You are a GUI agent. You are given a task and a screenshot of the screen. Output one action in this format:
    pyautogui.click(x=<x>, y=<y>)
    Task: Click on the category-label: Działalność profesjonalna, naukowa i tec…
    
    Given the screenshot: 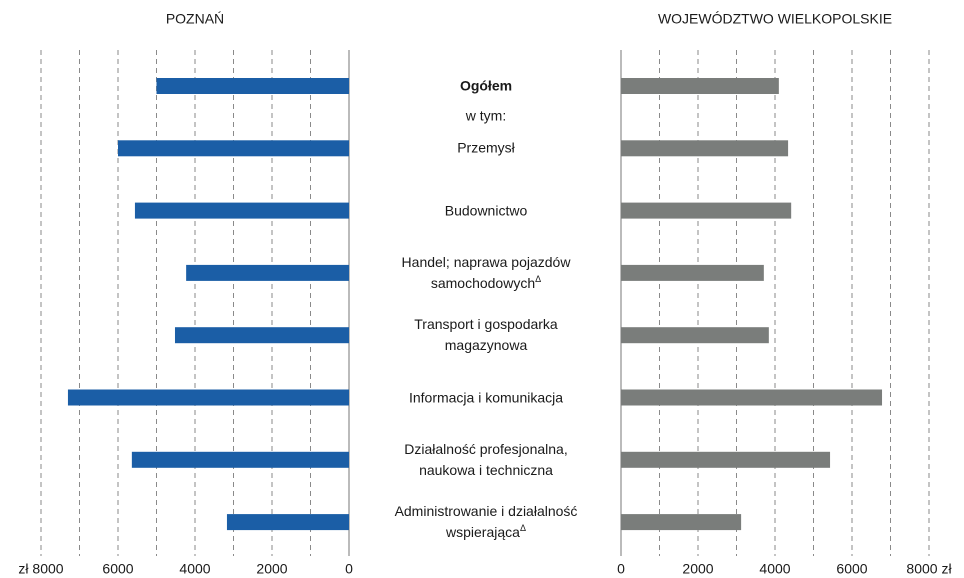 What is the action you would take?
    pyautogui.click(x=486, y=459)
    